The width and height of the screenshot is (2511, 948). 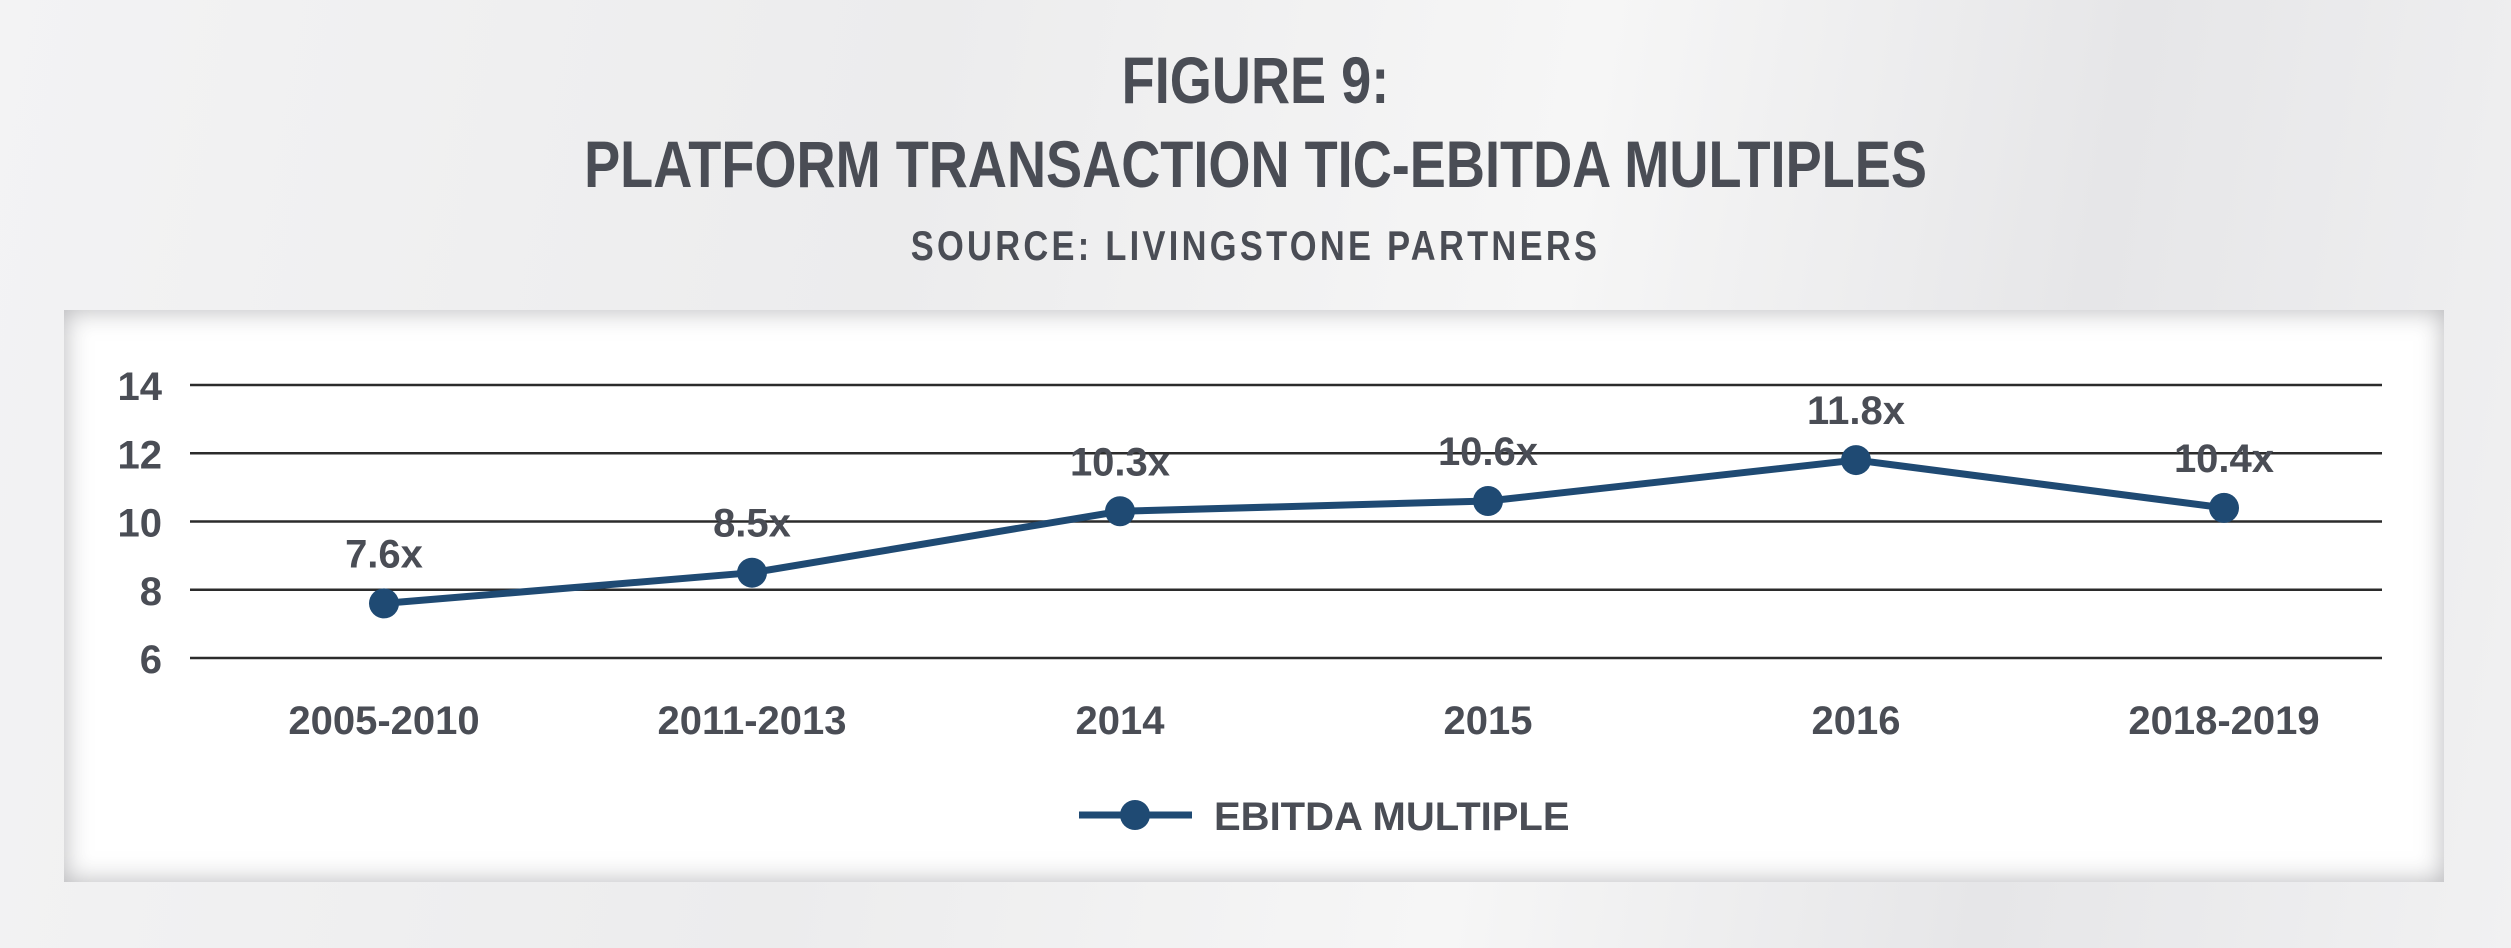 I want to click on data-label: 11.8x, so click(x=1856, y=411).